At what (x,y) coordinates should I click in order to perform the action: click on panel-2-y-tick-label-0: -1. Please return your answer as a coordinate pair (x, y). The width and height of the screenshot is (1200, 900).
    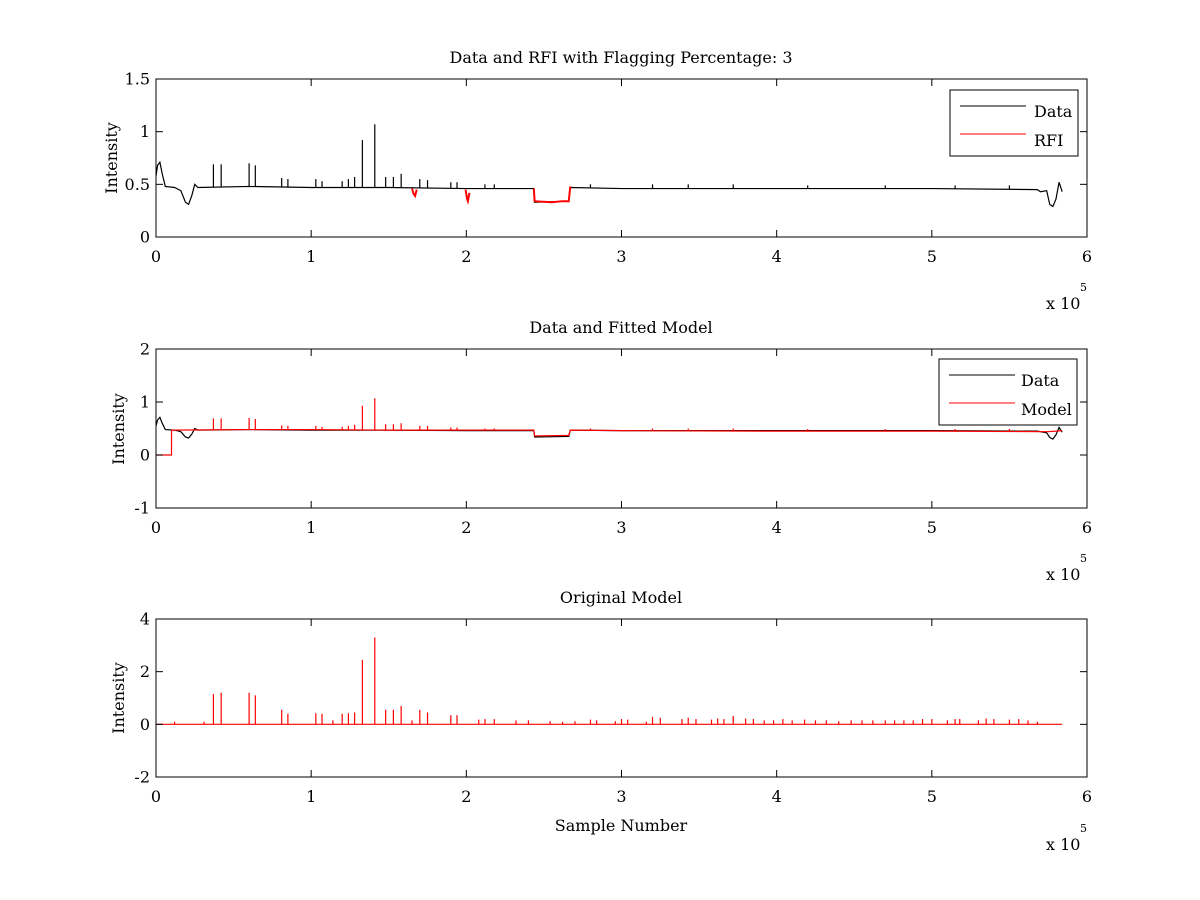
    Looking at the image, I should click on (142, 508).